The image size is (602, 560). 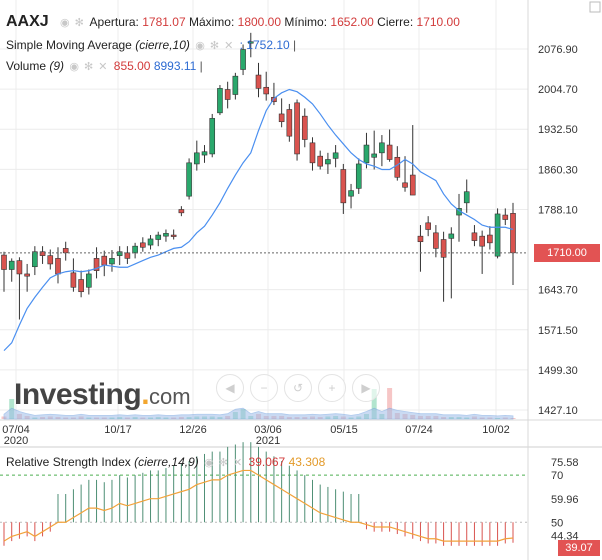 What do you see at coordinates (229, 46) in the screenshot?
I see `sma-remove-icon: ✕` at bounding box center [229, 46].